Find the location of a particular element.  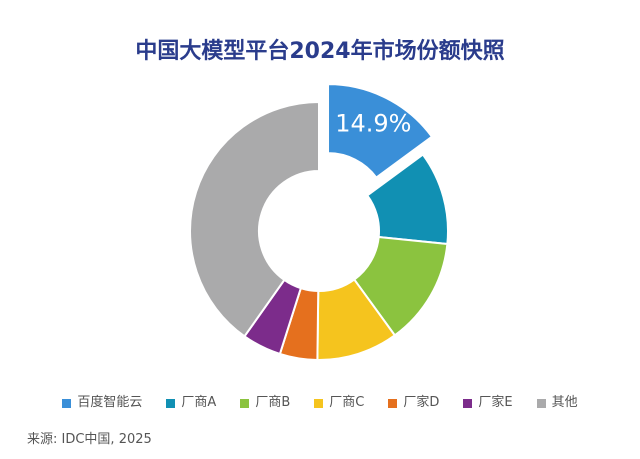

legend-item-vendor-d: 厂家D is located at coordinates (413, 403).